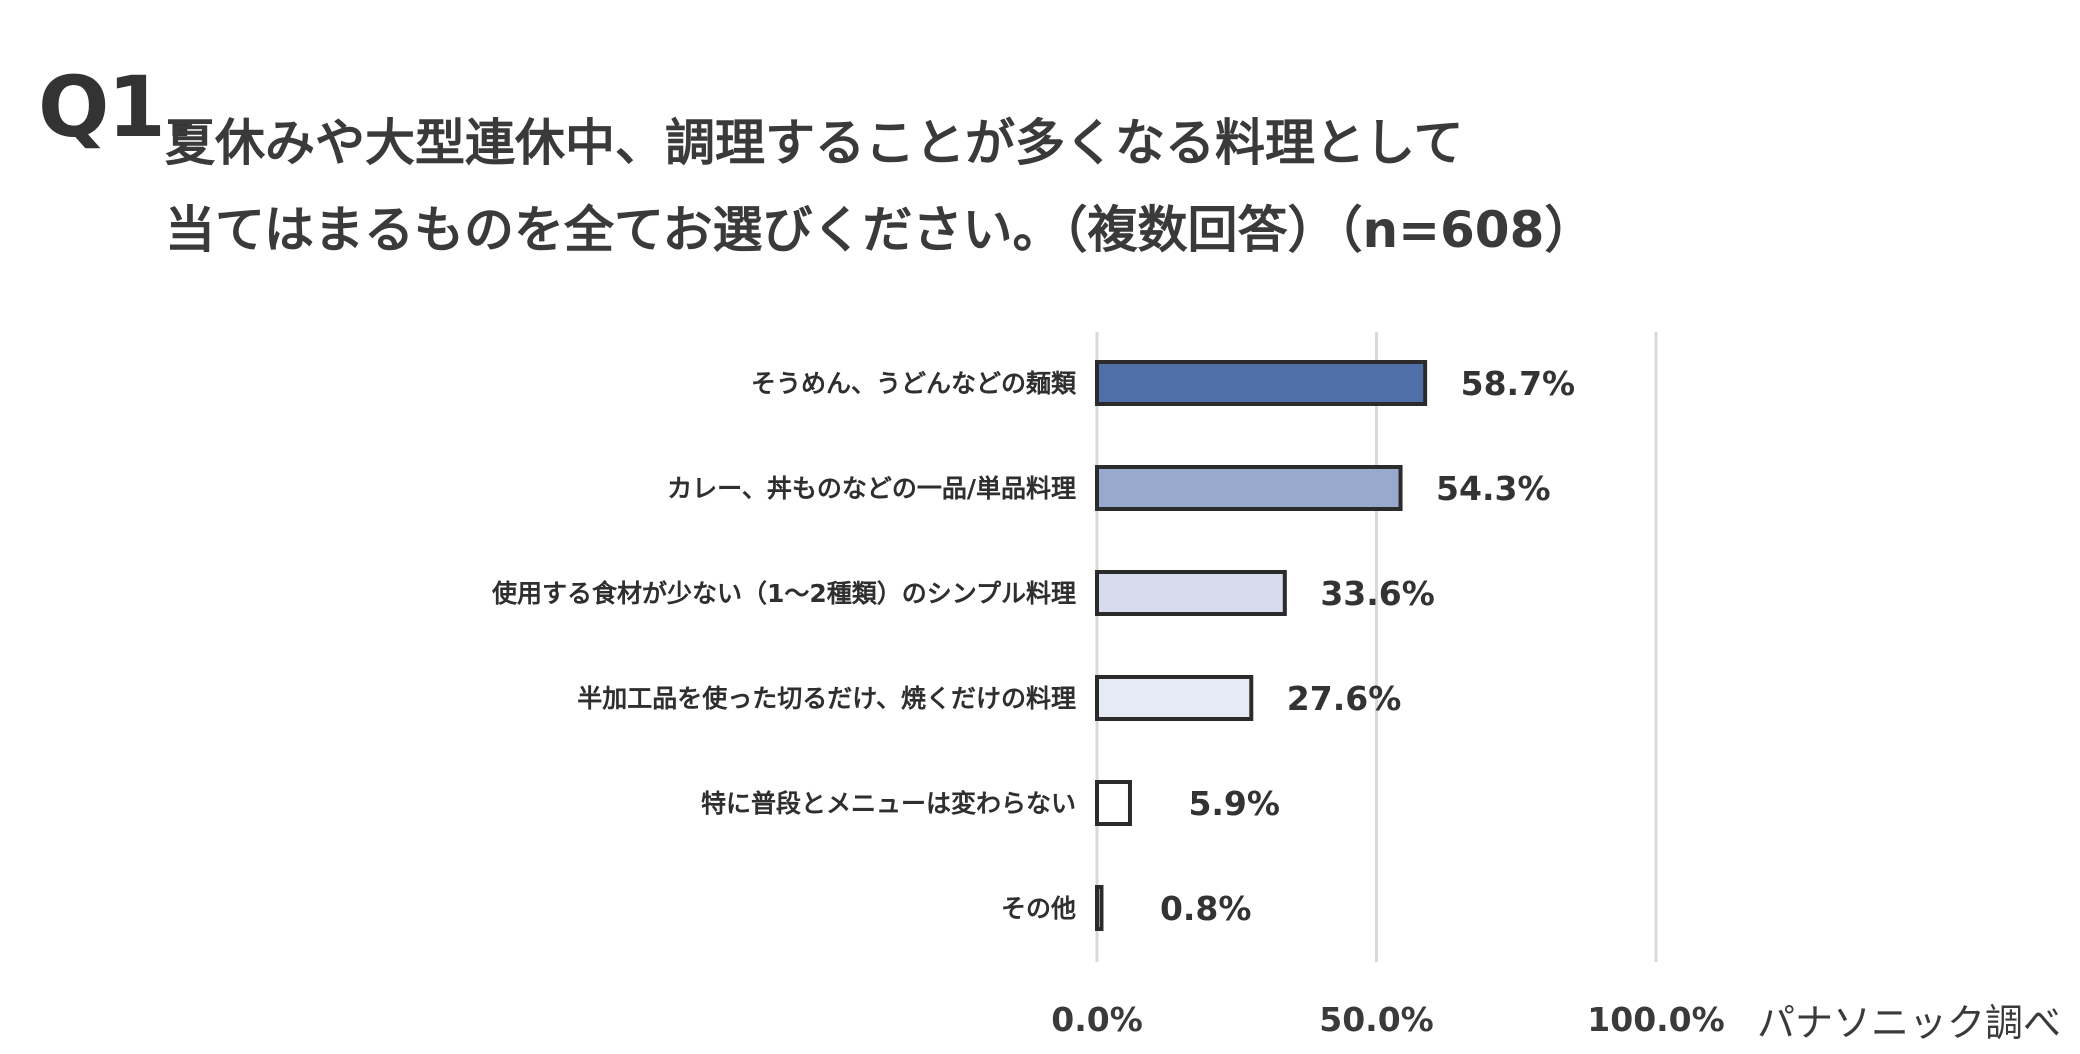 This screenshot has height=1054, width=2080. I want to click on value-label-0: 58.7%, so click(1518, 383).